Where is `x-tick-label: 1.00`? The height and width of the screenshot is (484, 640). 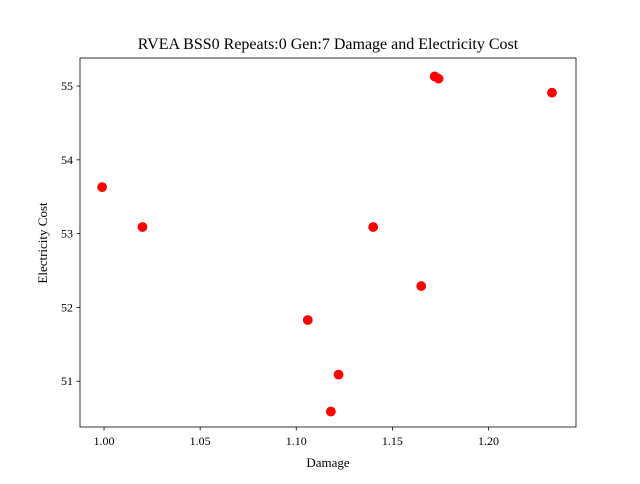
x-tick-label: 1.00 is located at coordinates (104, 441).